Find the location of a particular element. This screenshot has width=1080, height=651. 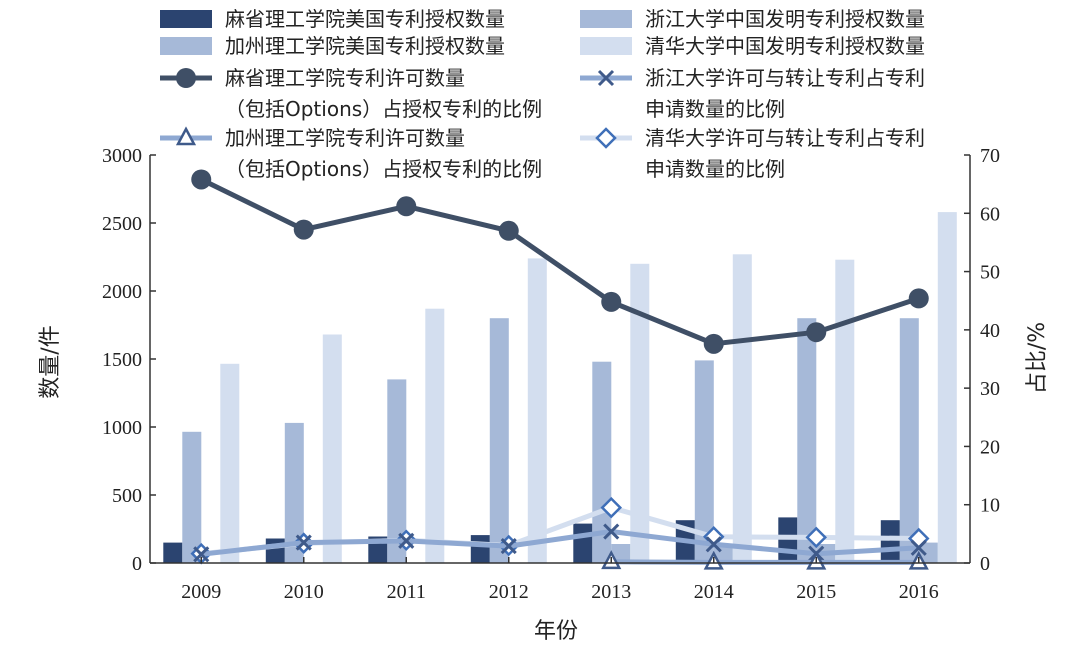

point-series-4-2015 is located at coordinates (816, 537).